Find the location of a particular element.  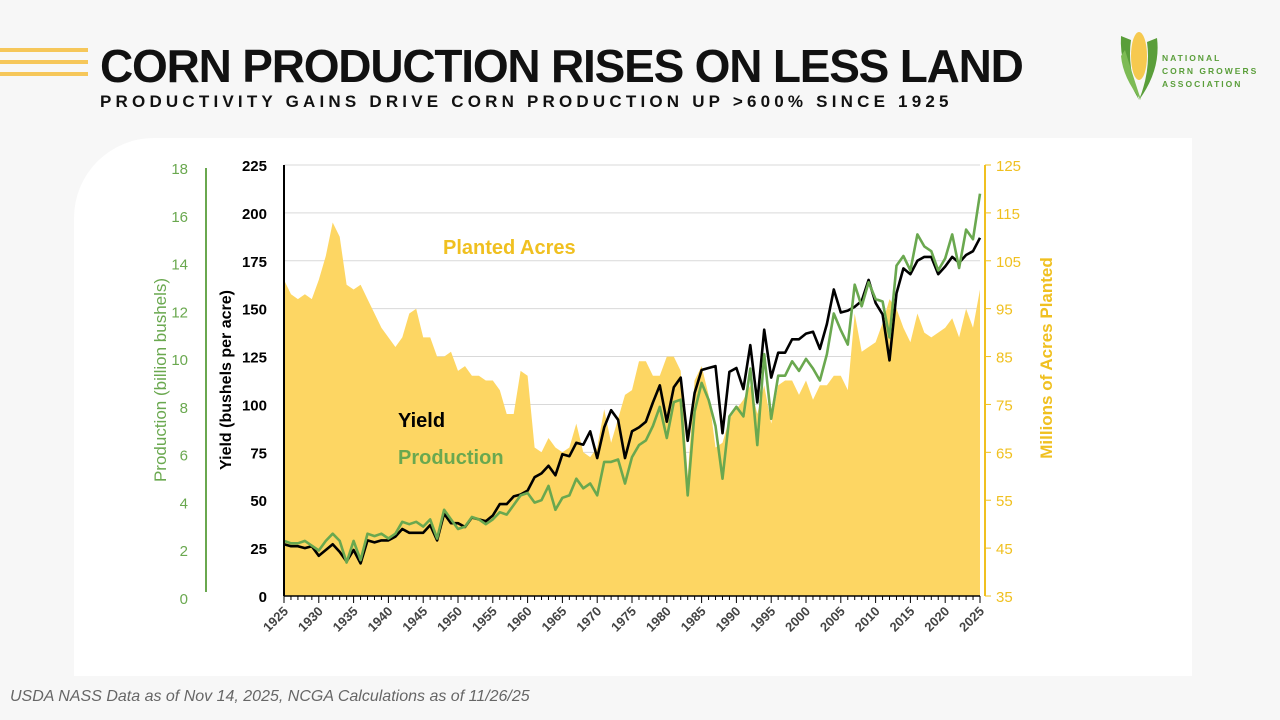

acres-tick-label: 55 is located at coordinates (1004, 501).